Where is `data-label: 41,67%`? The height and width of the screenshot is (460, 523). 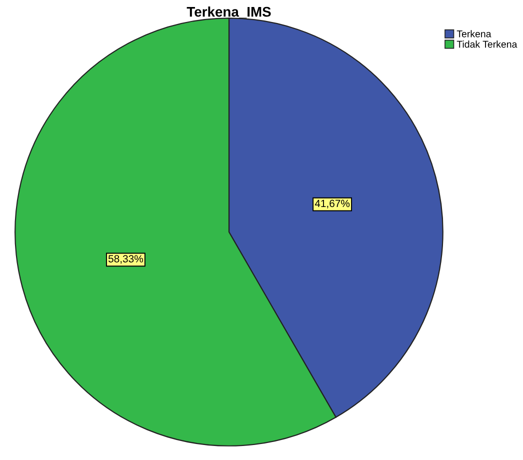 data-label: 41,67% is located at coordinates (332, 204).